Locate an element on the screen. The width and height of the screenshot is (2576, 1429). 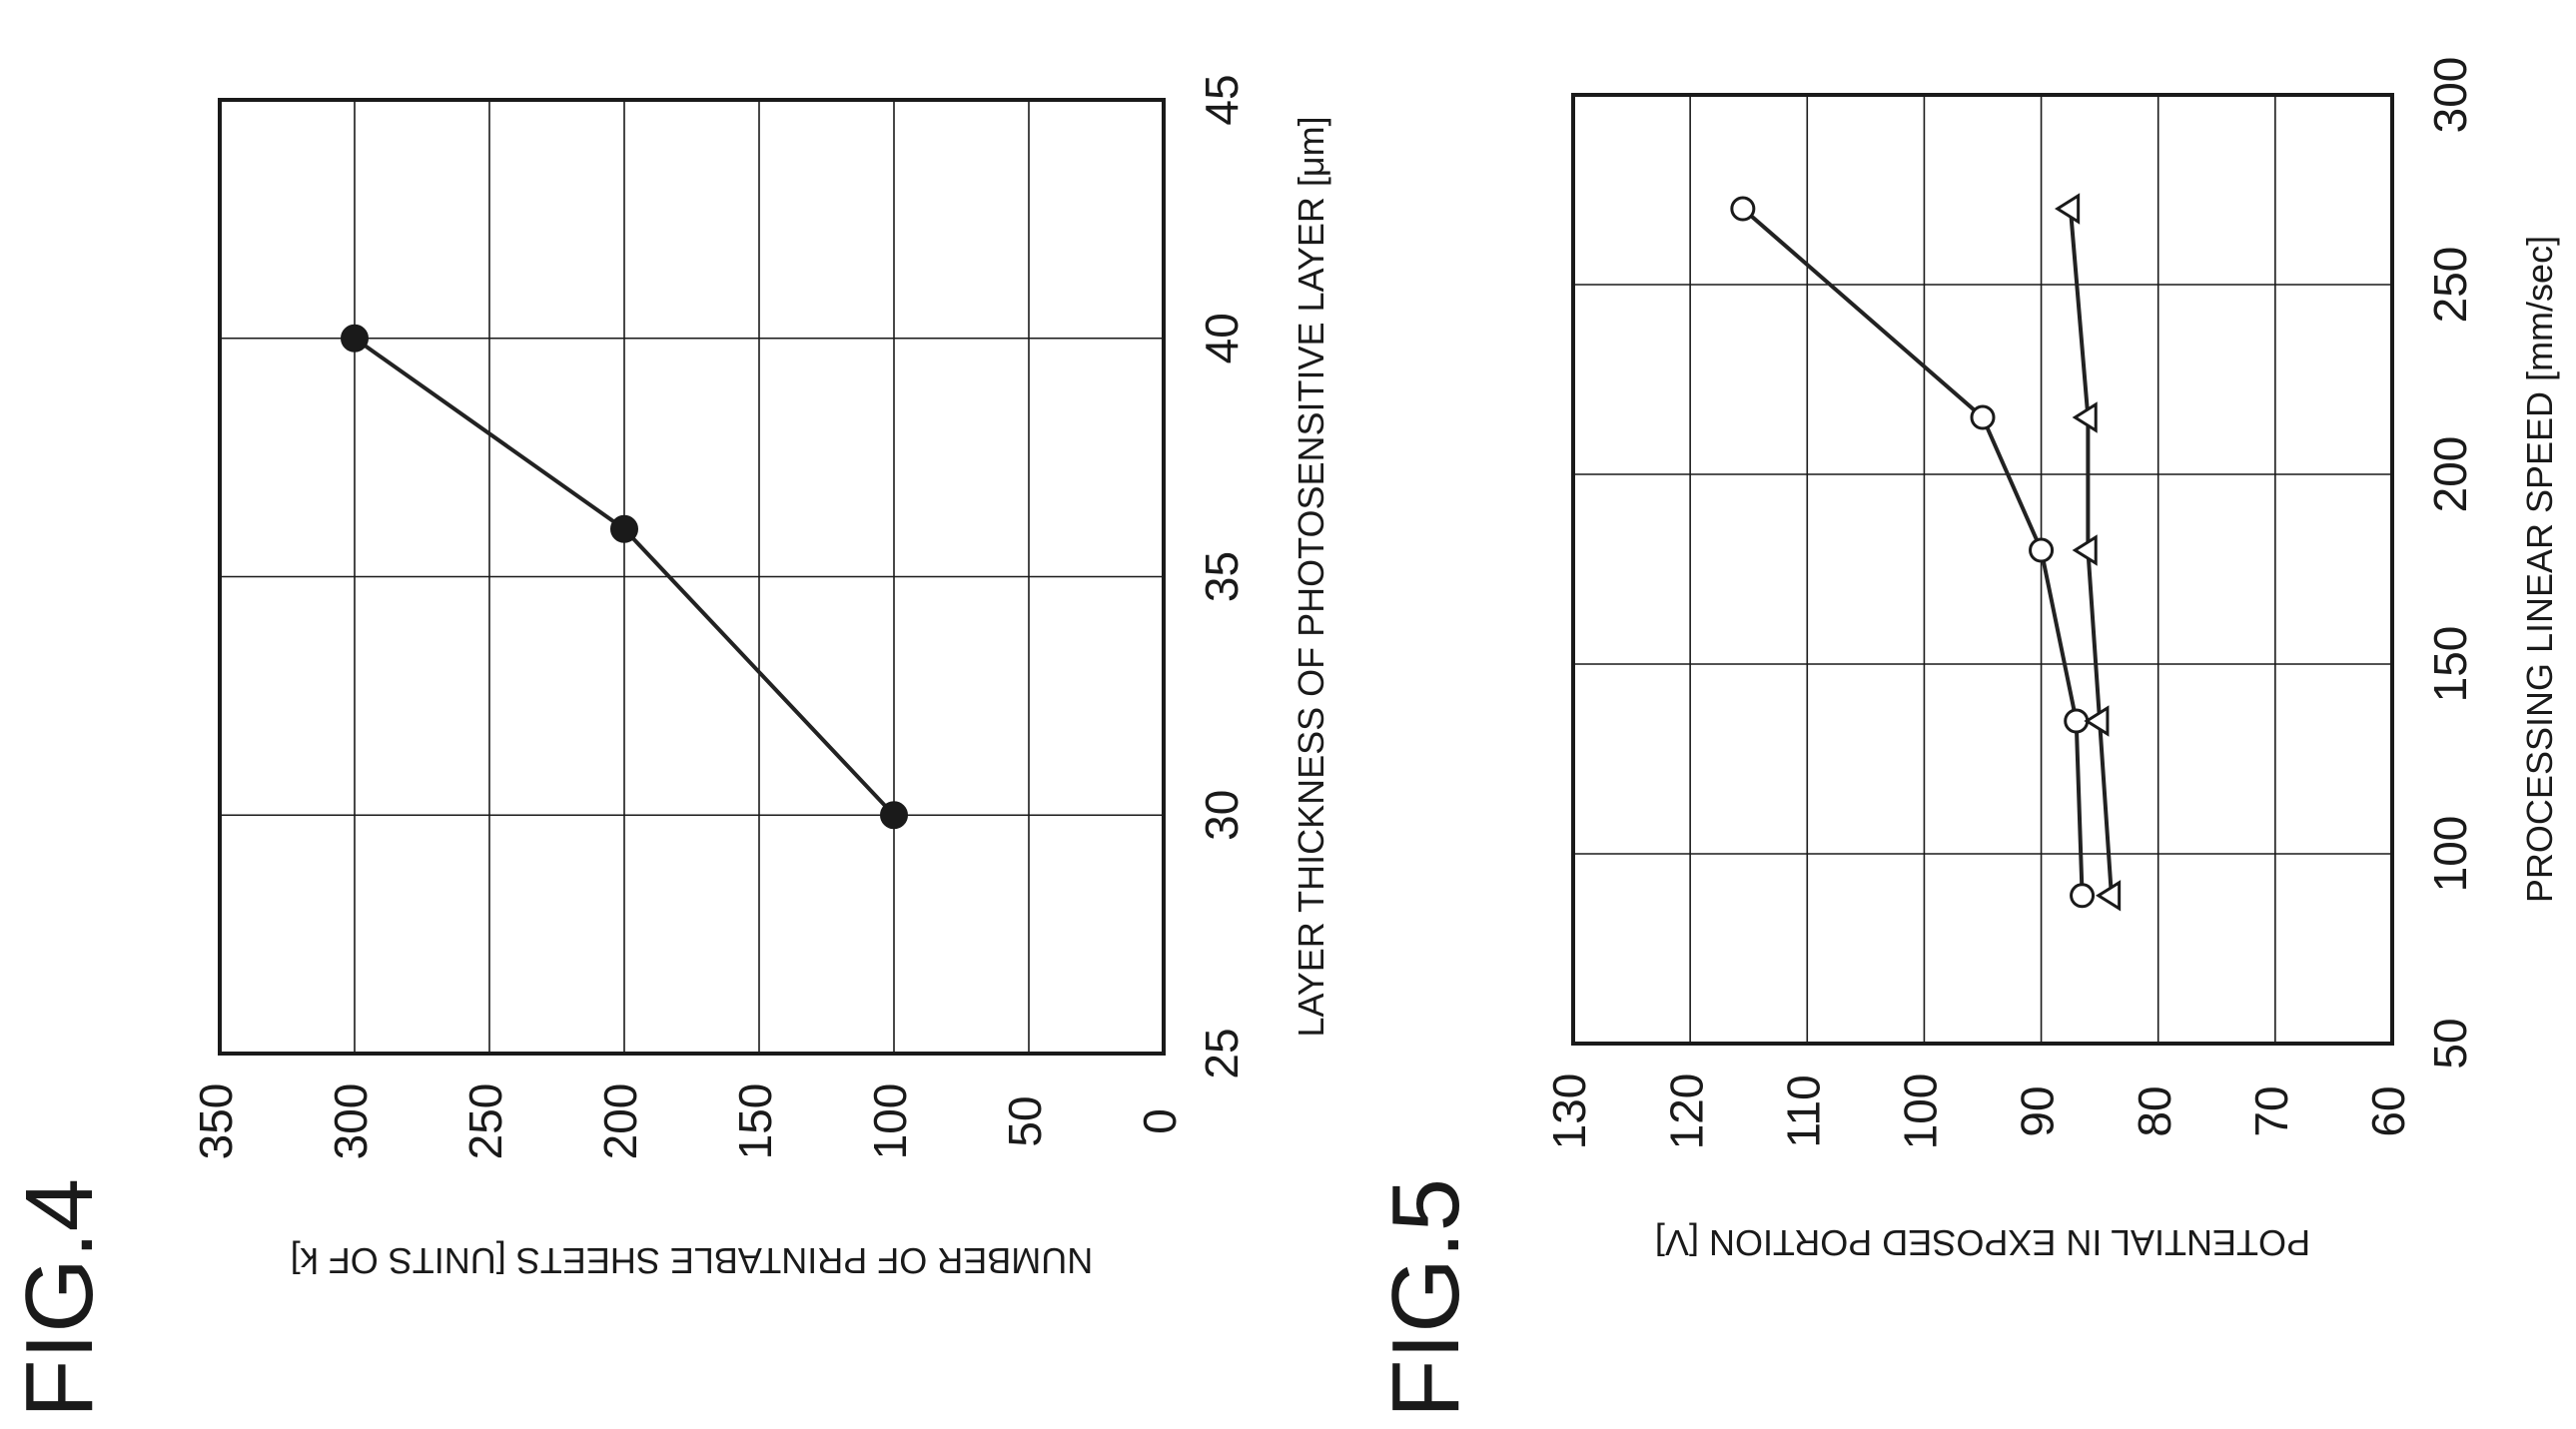
fig5-y-tick-label: 70 is located at coordinates (2271, 1111).